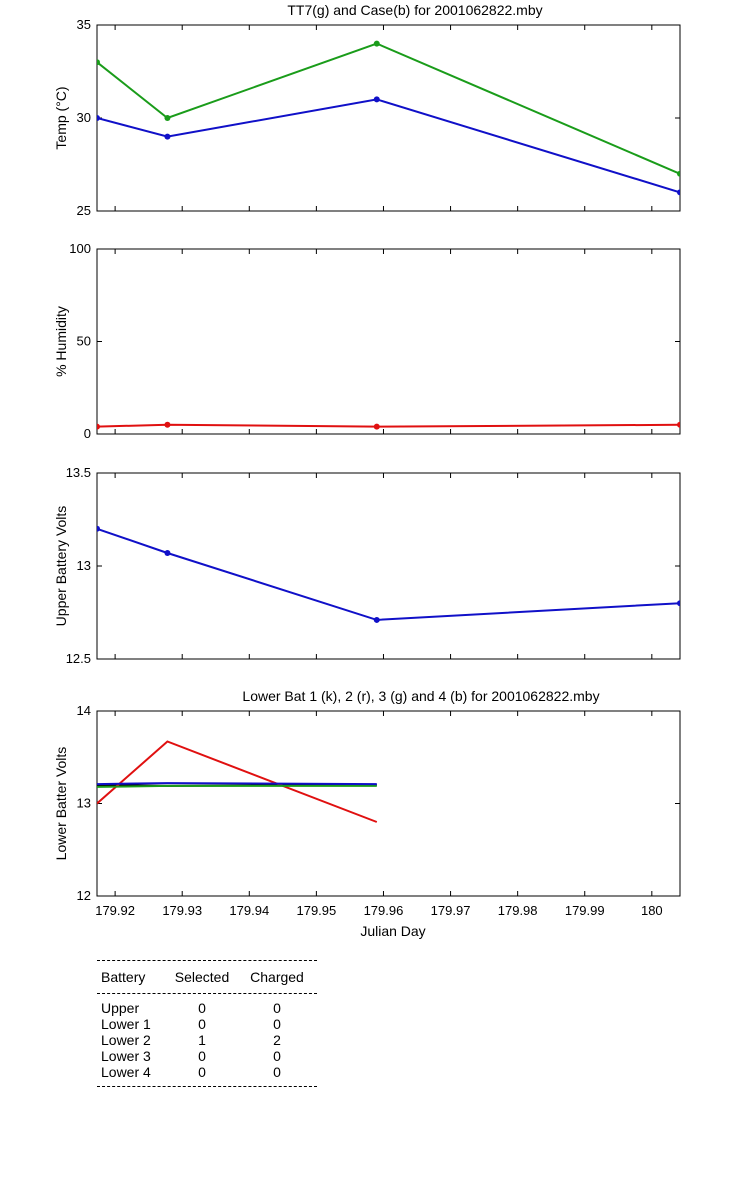 The image size is (750, 1200). I want to click on x-tick-label: 179.92, so click(115, 910).